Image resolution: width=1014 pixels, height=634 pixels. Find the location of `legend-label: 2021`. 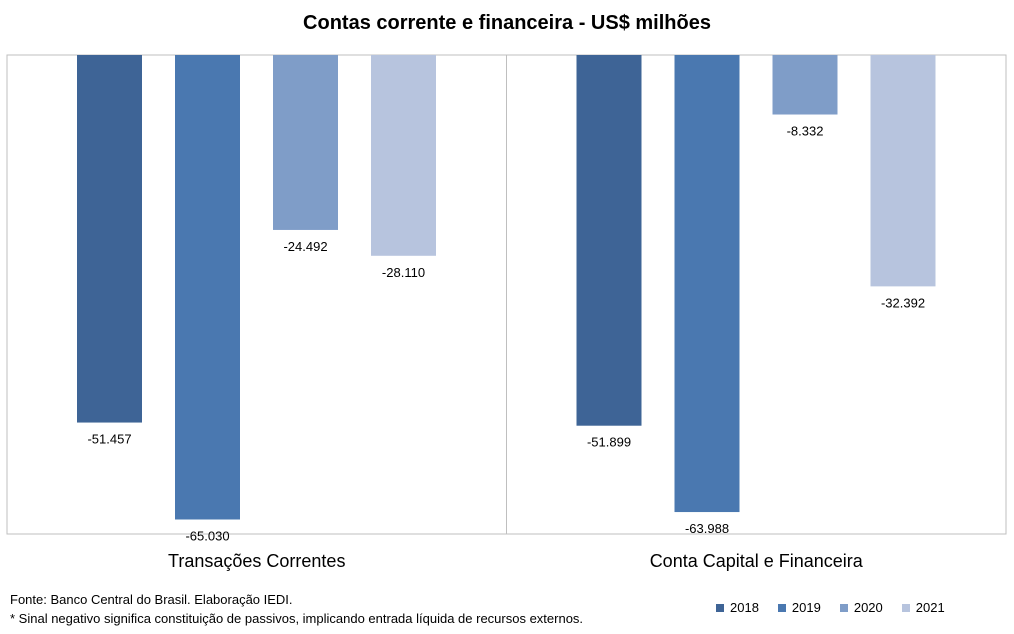

legend-label: 2021 is located at coordinates (930, 607).